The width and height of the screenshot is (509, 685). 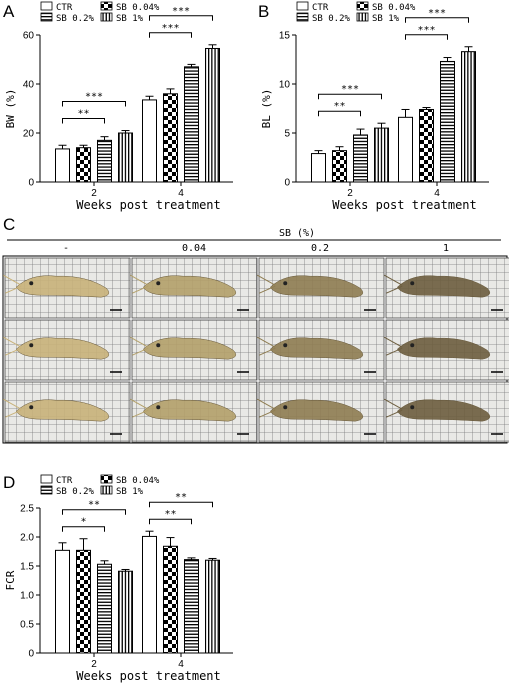 I want to click on photo-col-label-3: 0.2, so click(x=320, y=248).